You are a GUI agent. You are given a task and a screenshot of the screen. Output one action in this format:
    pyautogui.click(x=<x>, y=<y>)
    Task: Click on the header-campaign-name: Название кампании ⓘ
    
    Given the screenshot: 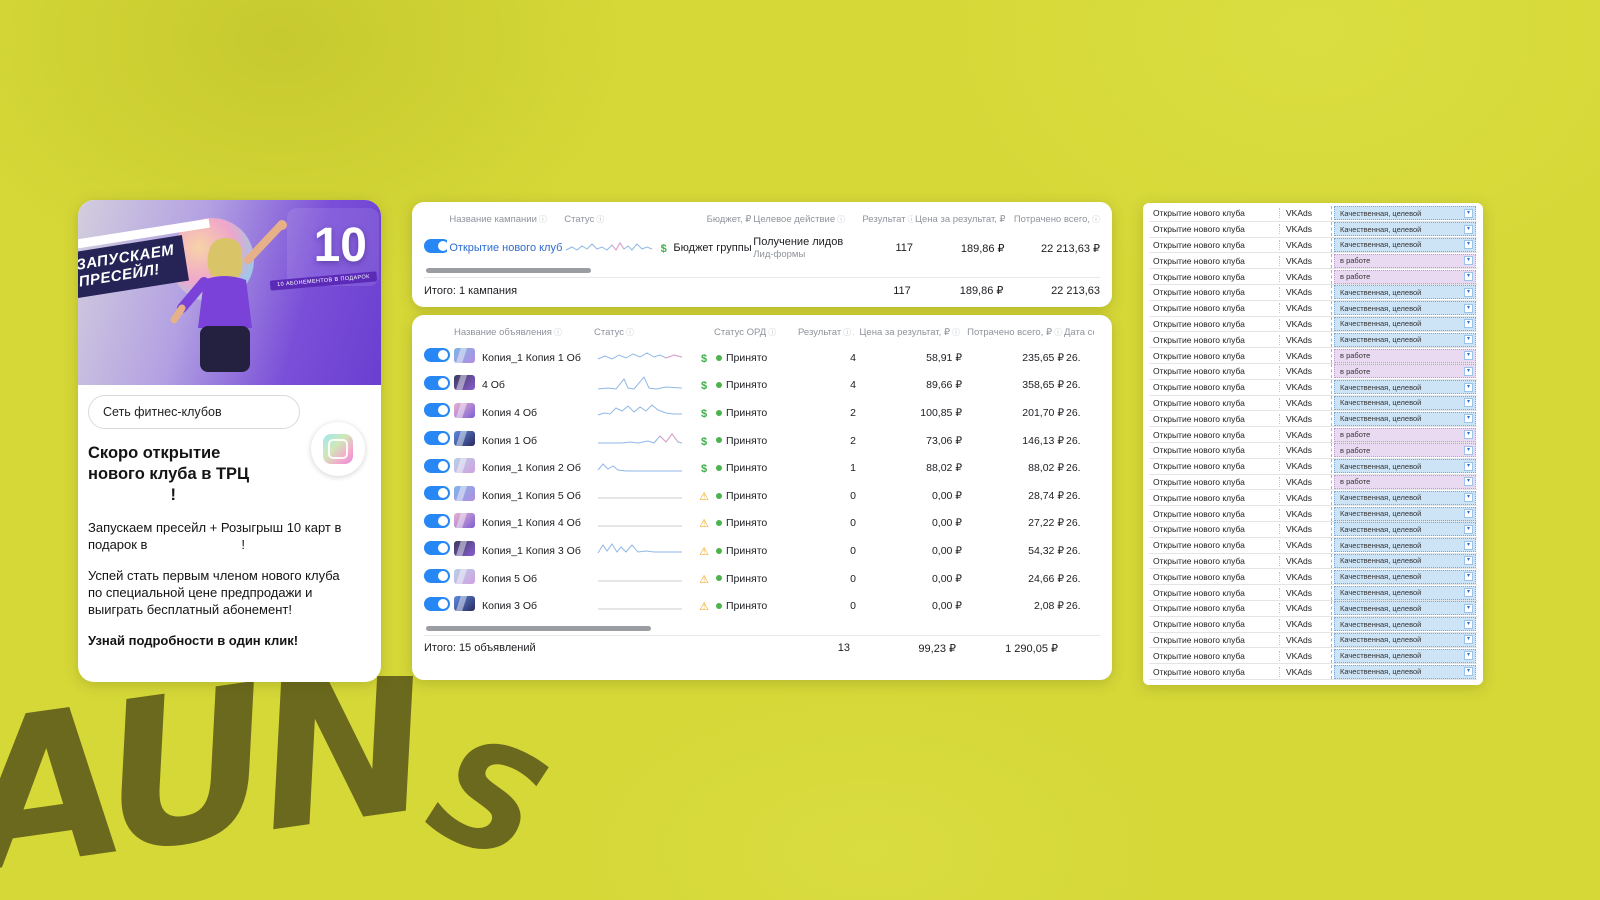 What is the action you would take?
    pyautogui.click(x=498, y=219)
    